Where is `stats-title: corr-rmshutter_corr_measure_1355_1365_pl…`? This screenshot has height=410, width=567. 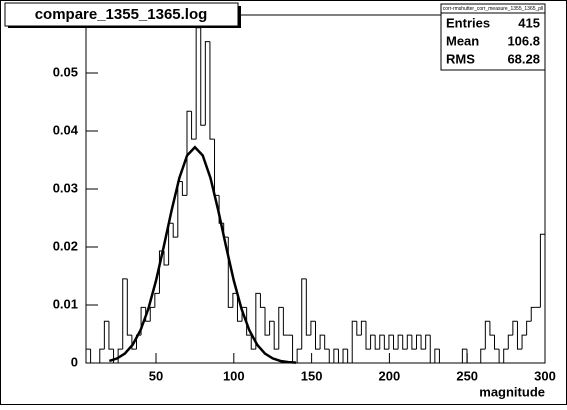
stats-title: corr-rmshutter_corr_measure_1355_1365_pl… is located at coordinates (493, 9).